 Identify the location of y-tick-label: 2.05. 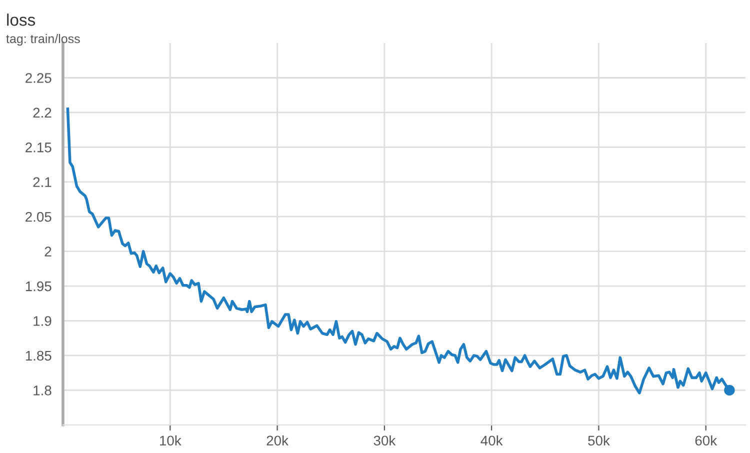
(39, 217).